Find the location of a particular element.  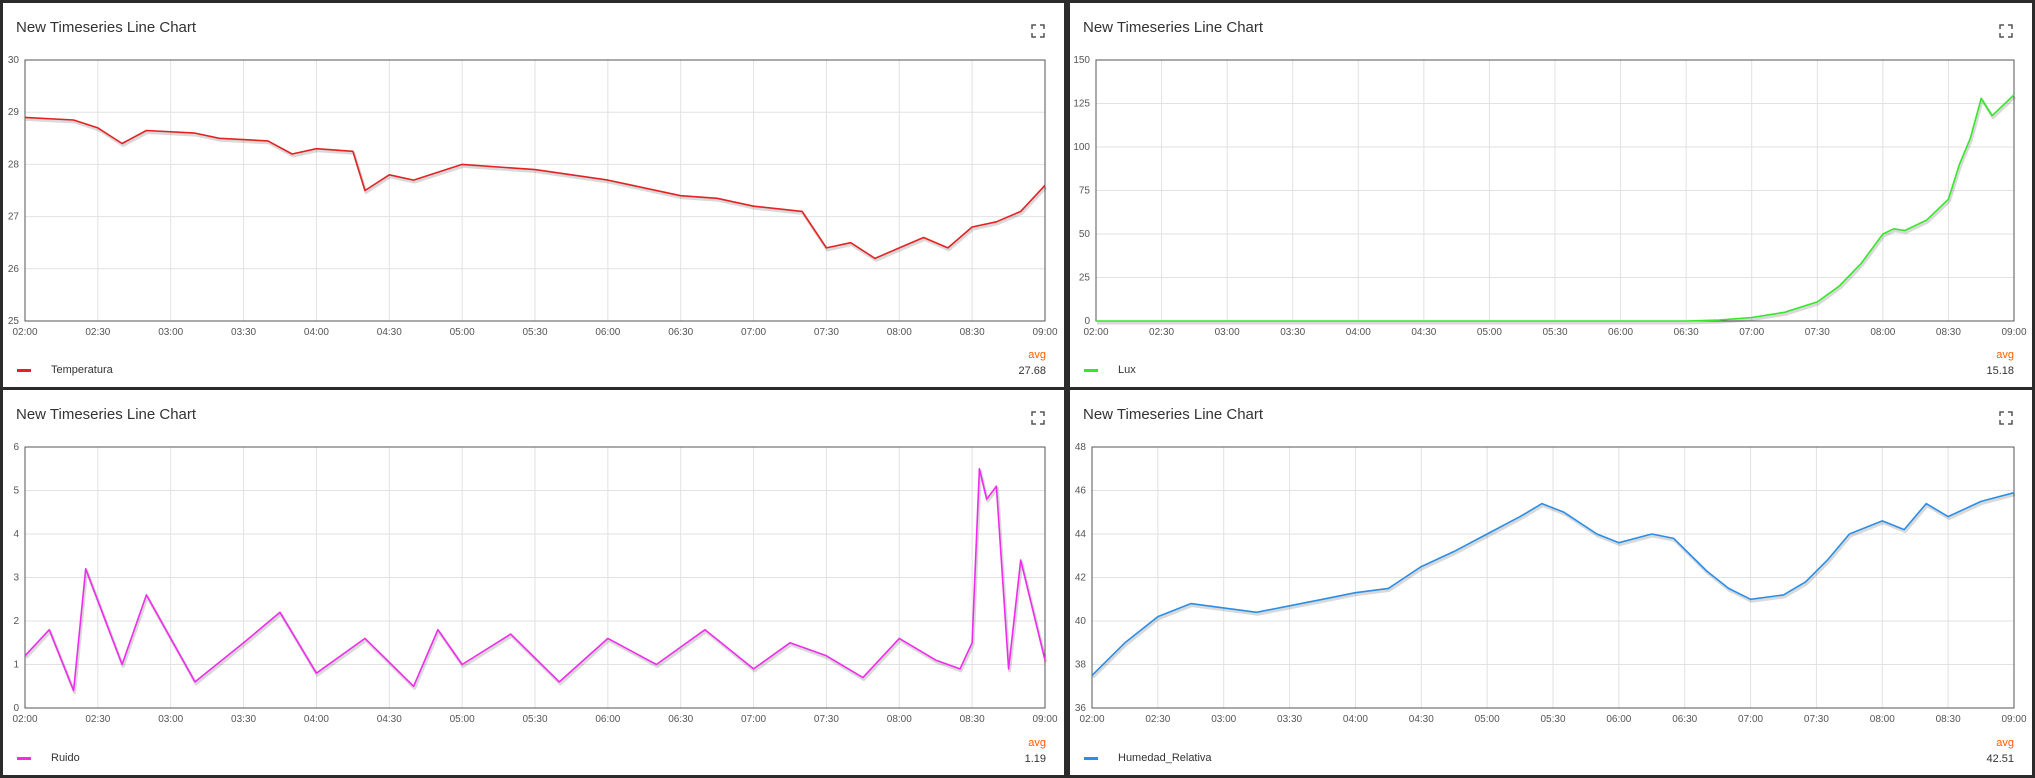

series-line-lux is located at coordinates (1555, 208).